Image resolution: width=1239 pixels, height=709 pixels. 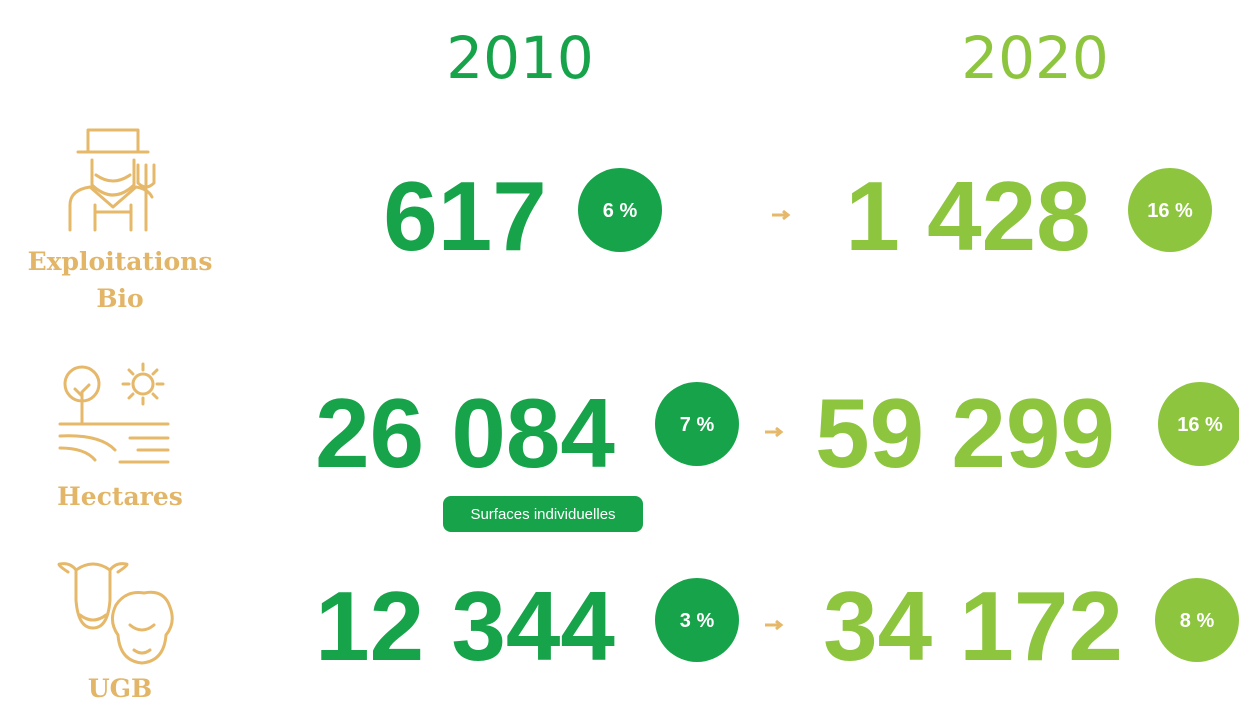 I want to click on field-icon, so click(x=114, y=413).